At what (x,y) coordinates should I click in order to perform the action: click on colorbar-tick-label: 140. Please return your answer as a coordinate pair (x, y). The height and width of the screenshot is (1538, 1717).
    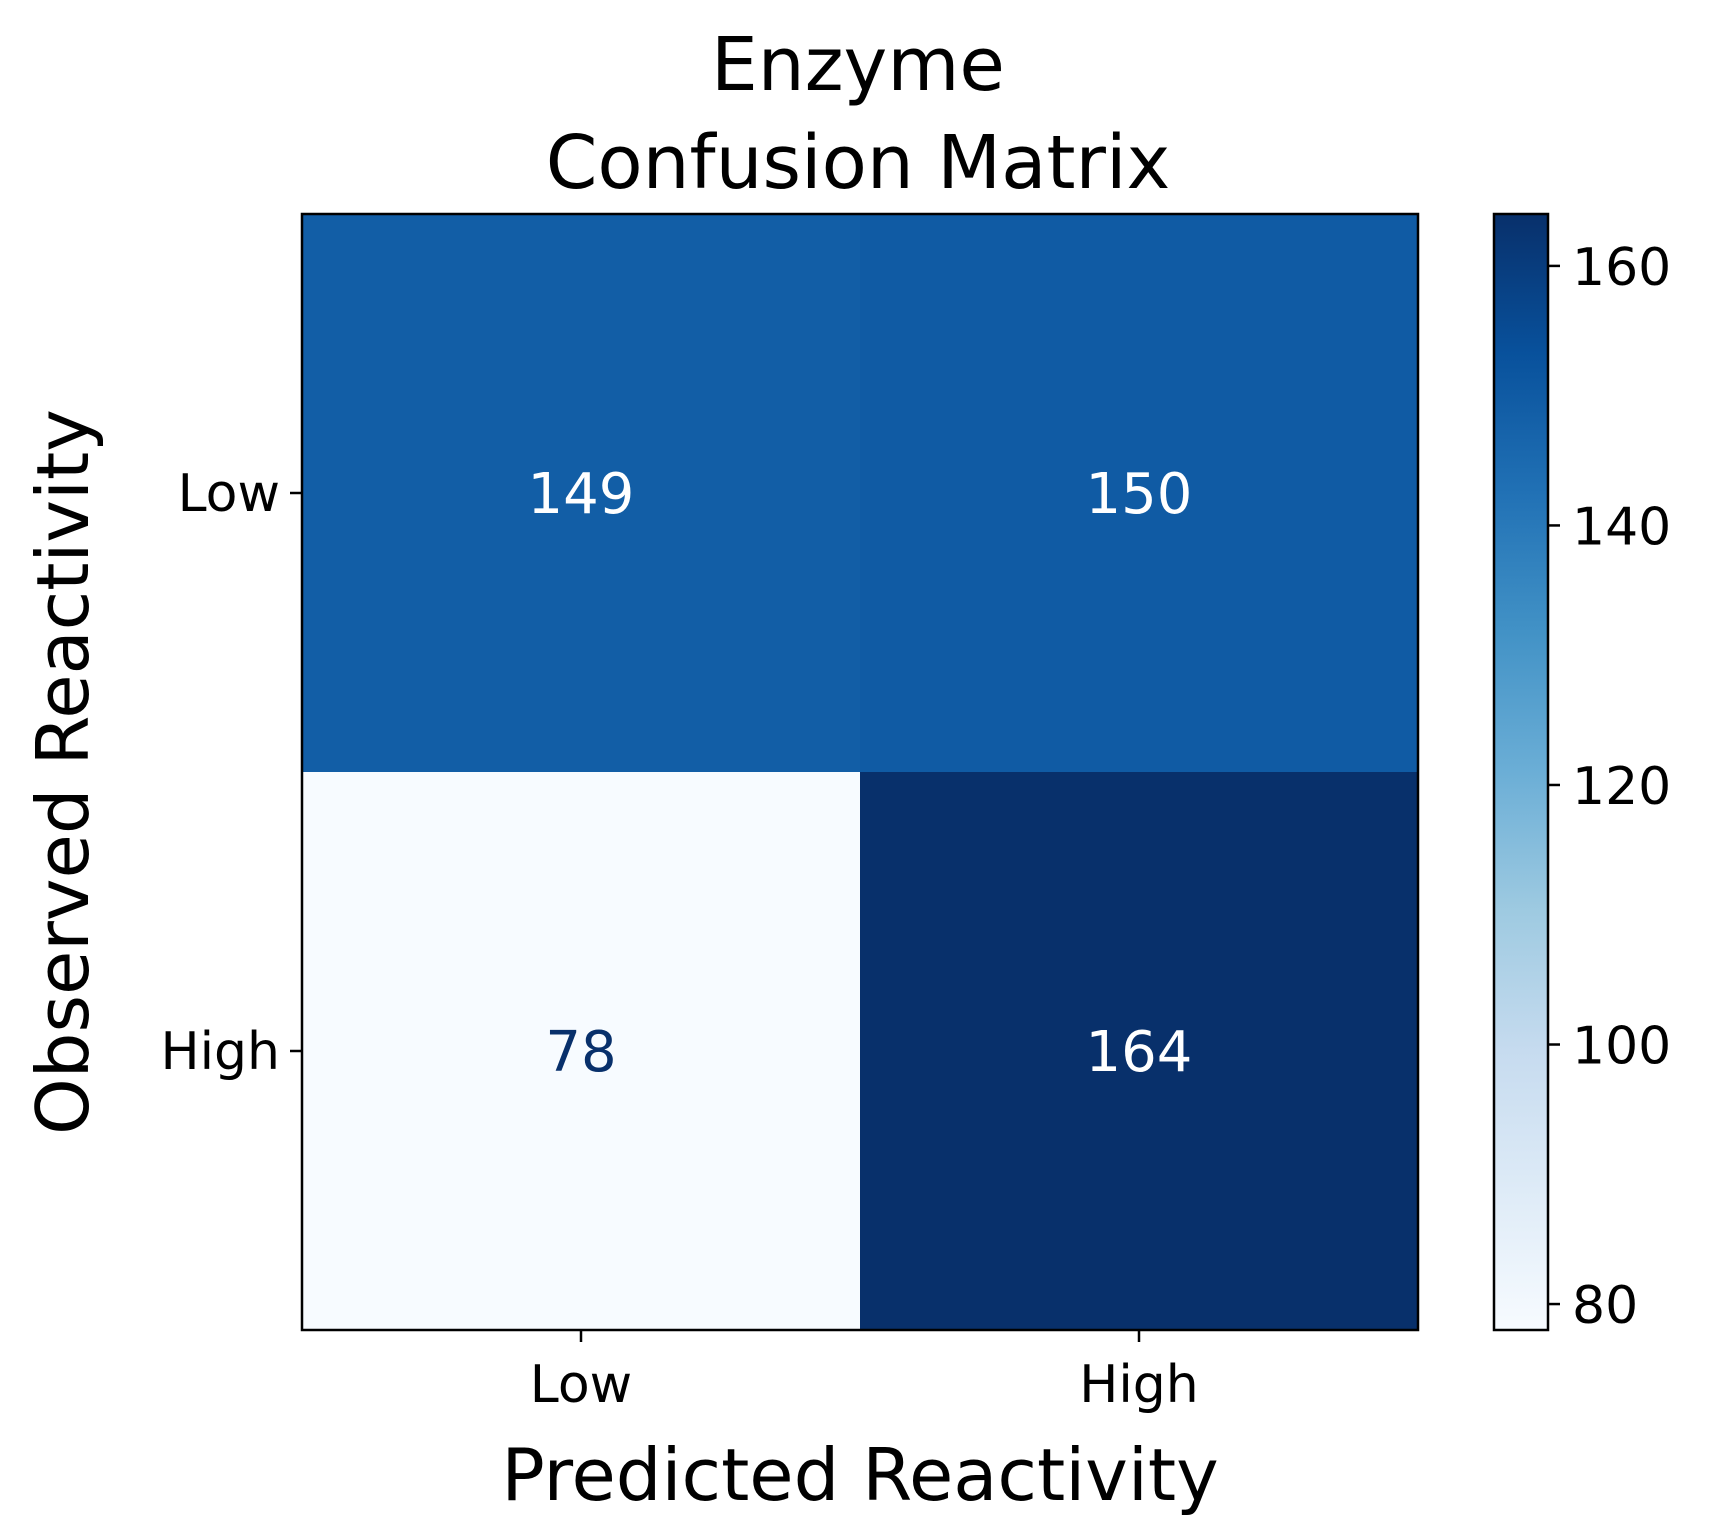
    Looking at the image, I should click on (1621, 527).